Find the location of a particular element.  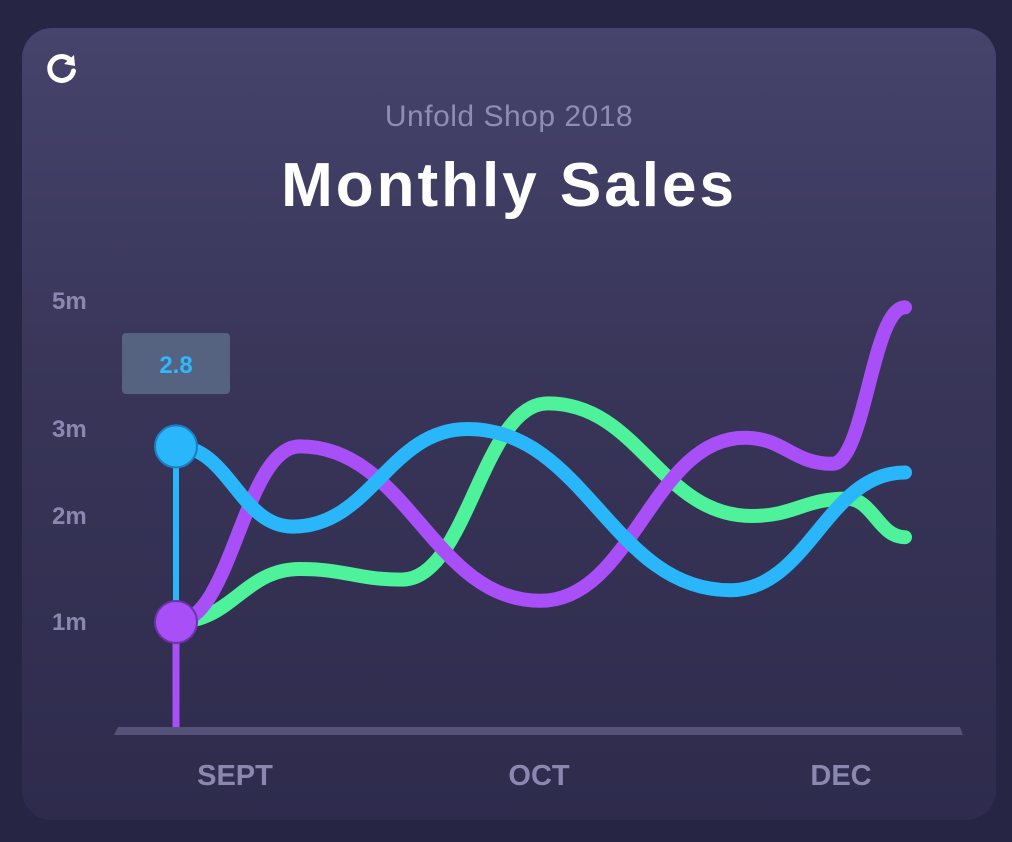

marker-dot-blue is located at coordinates (176, 446).